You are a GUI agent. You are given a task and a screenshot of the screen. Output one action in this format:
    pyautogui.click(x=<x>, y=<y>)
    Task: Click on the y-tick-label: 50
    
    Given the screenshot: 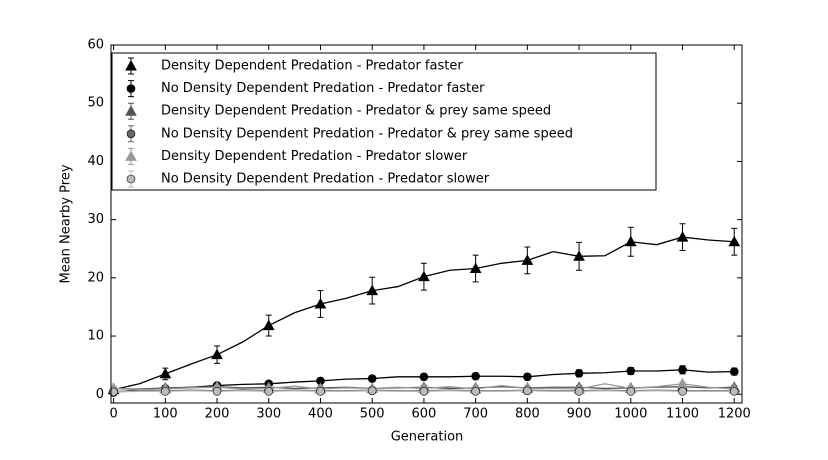 What is the action you would take?
    pyautogui.click(x=95, y=103)
    